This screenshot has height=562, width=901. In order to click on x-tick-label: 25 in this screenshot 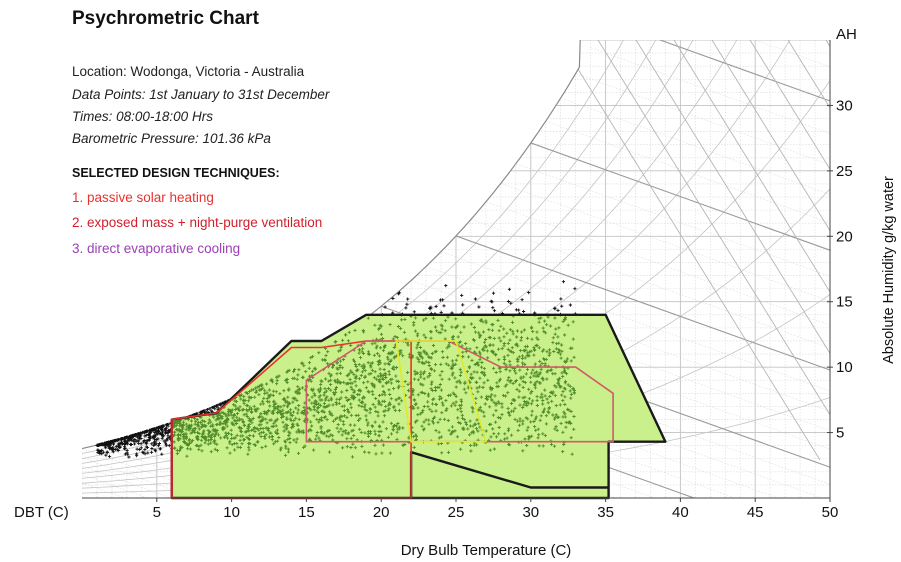, I will do `click(456, 512)`.